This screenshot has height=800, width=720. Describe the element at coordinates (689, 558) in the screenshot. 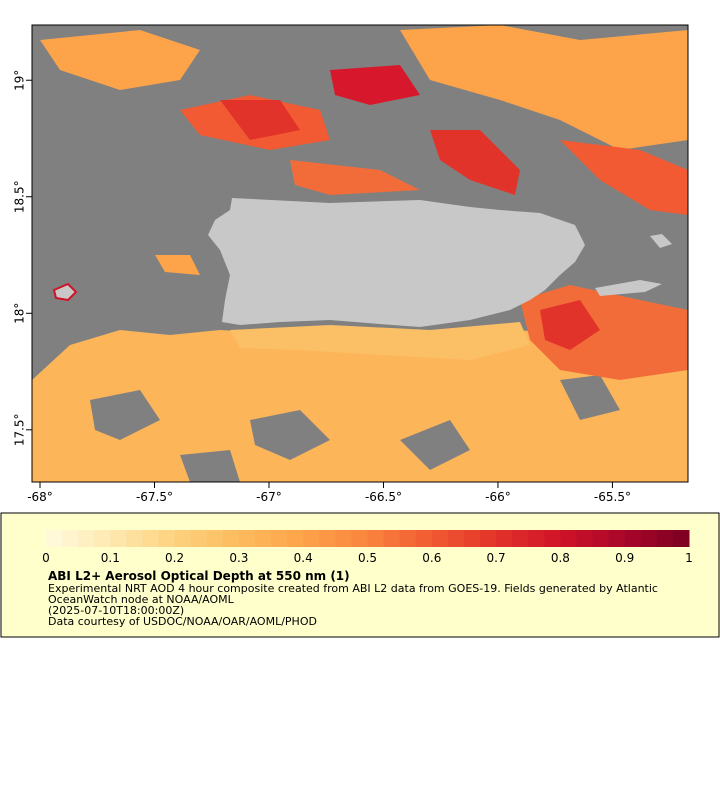

I see `colorbar-tick-label: 1` at that location.